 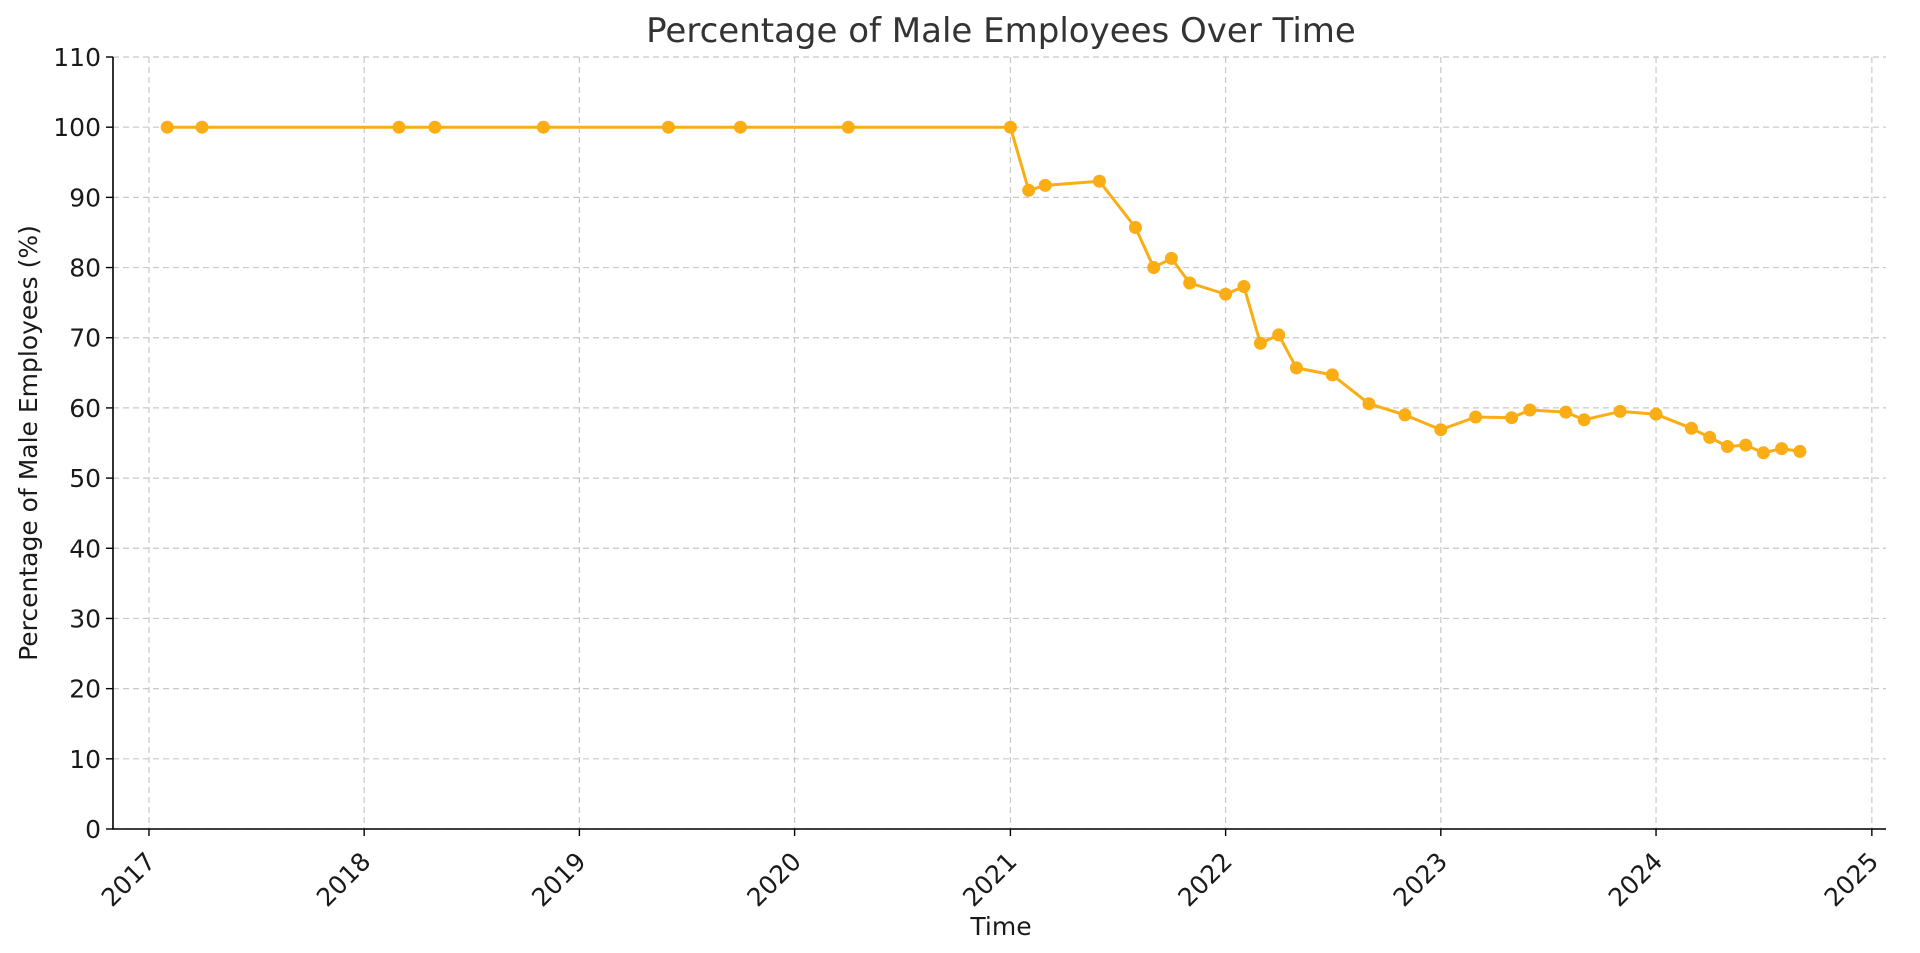 What do you see at coordinates (343, 879) in the screenshot?
I see `x-tick-label: 2018` at bounding box center [343, 879].